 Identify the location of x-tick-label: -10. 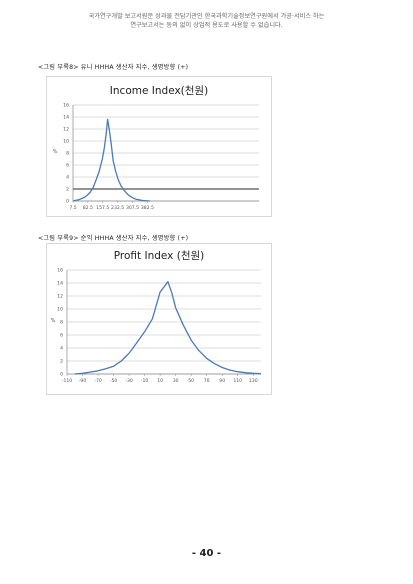
(145, 381).